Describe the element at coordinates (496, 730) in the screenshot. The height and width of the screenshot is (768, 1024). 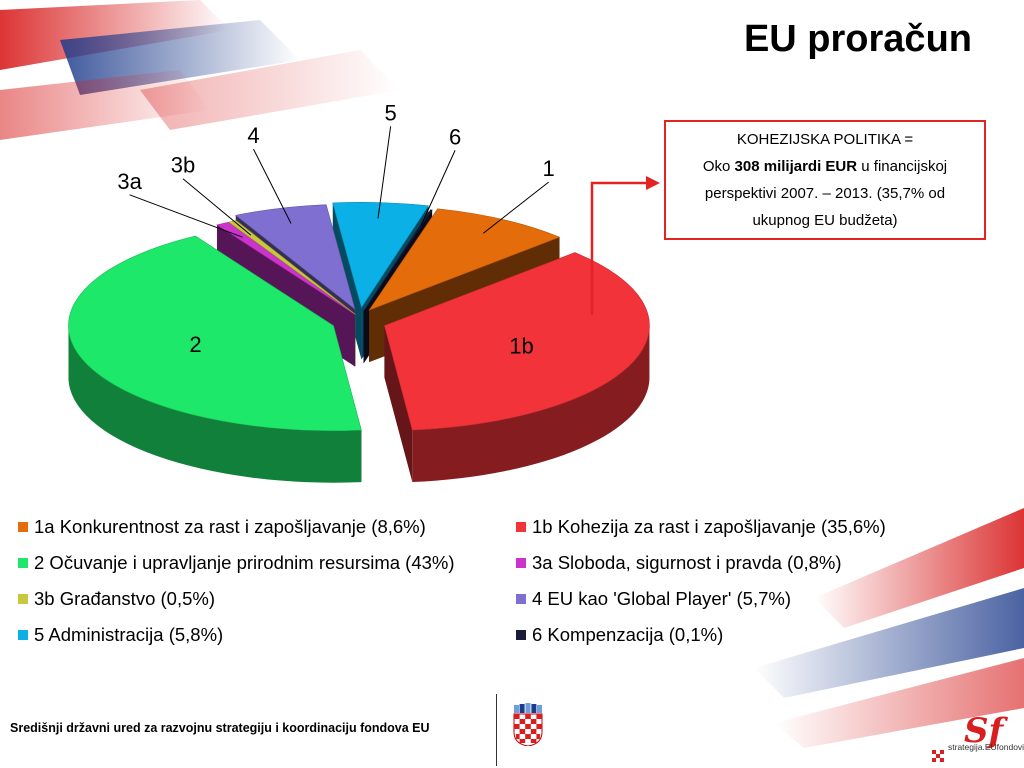
I see `footer-divider` at that location.